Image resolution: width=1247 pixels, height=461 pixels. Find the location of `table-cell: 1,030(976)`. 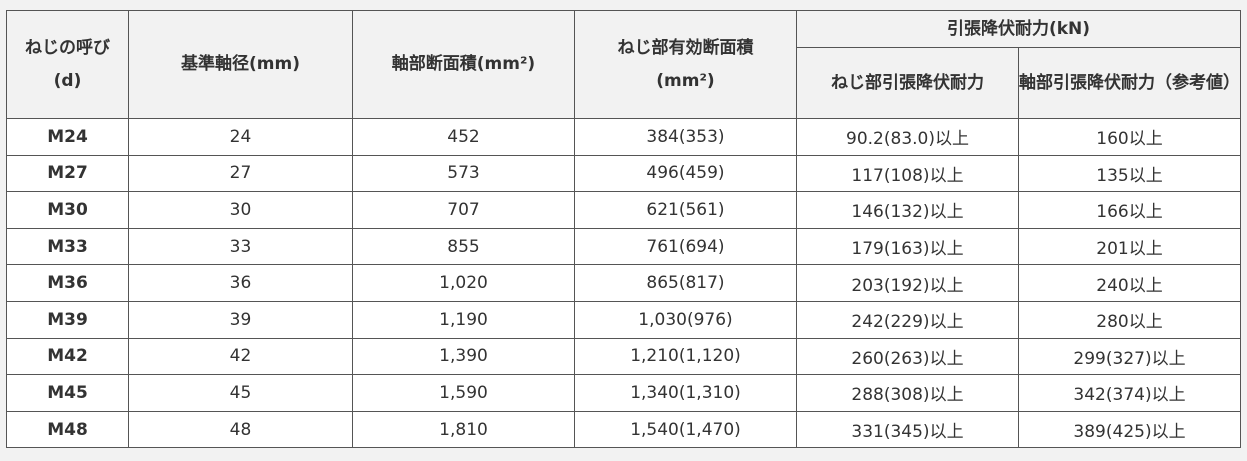

table-cell: 1,030(976) is located at coordinates (685, 319).